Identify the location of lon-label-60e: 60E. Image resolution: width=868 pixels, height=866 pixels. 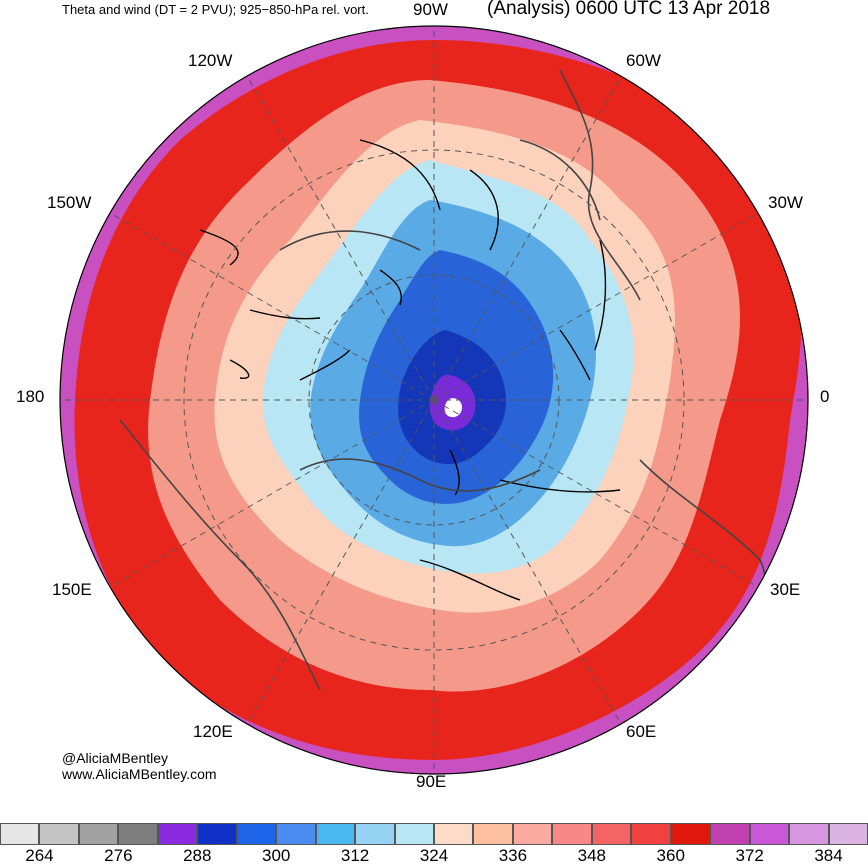
(641, 731).